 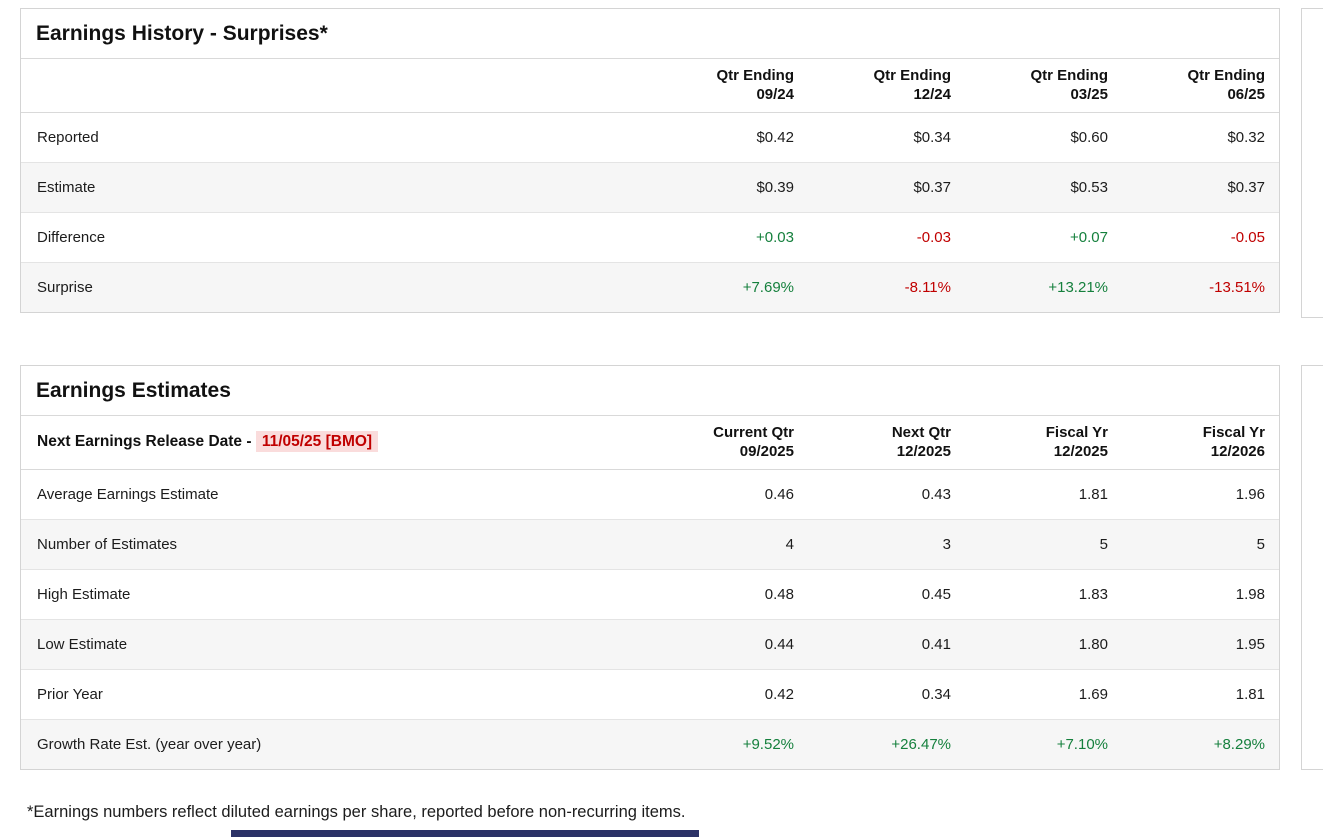 I want to click on history-column-header-4: Qtr Ending 06/25, so click(x=1200, y=86).